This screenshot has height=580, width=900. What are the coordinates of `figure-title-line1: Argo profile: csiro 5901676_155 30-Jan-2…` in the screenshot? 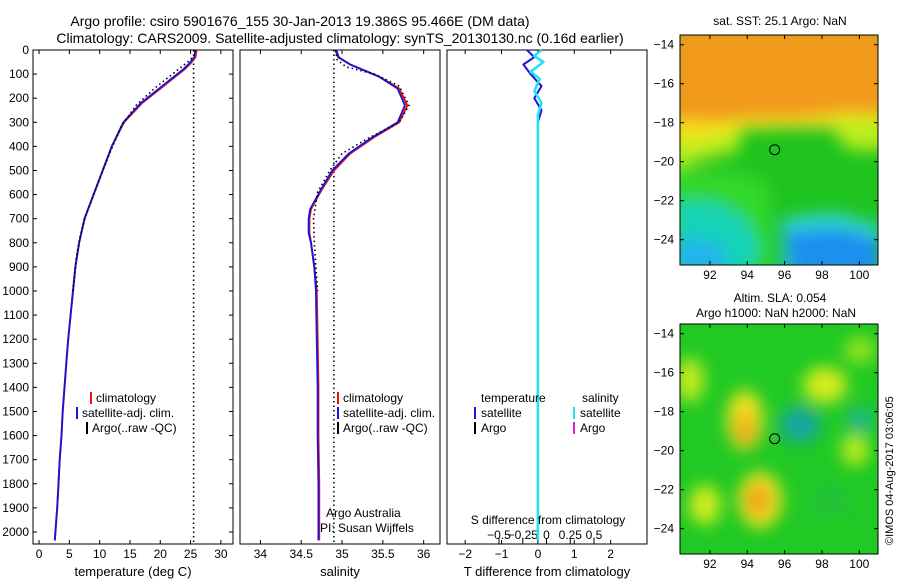 It's located at (299, 21).